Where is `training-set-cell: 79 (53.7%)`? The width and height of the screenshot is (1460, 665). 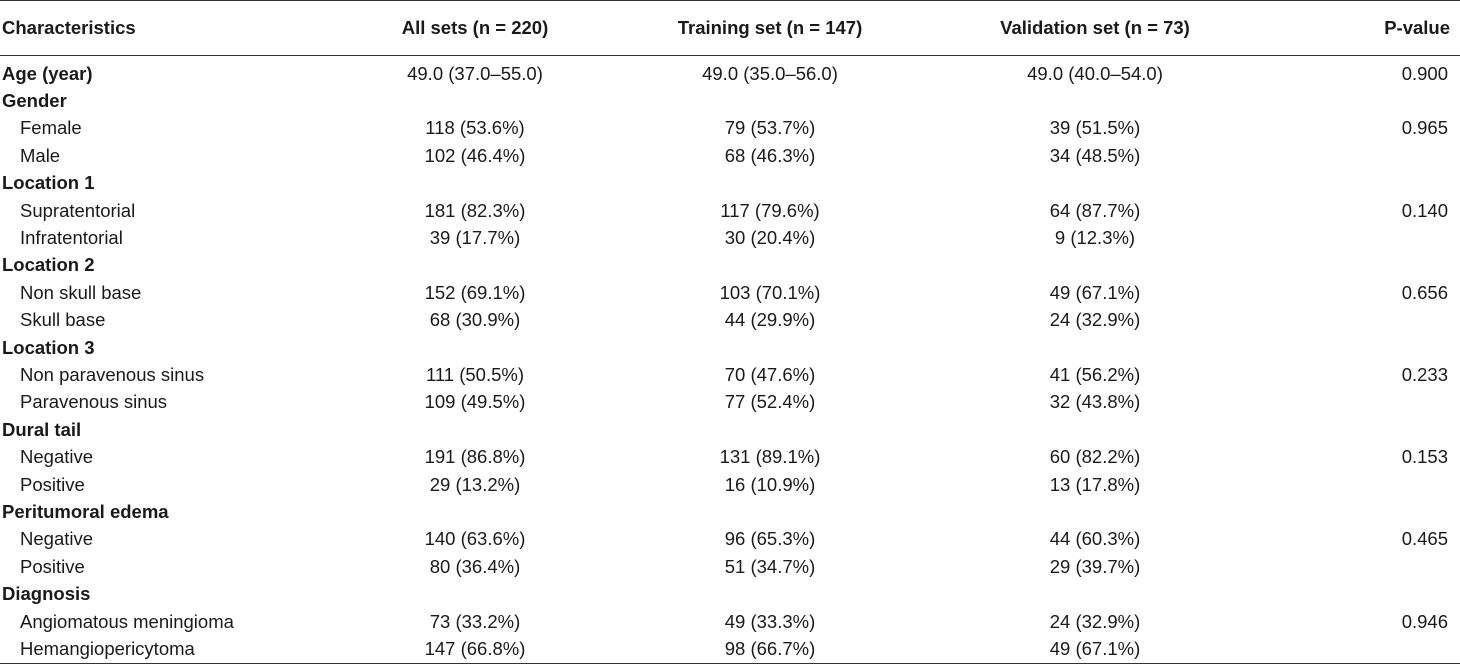 training-set-cell: 79 (53.7%) is located at coordinates (770, 128).